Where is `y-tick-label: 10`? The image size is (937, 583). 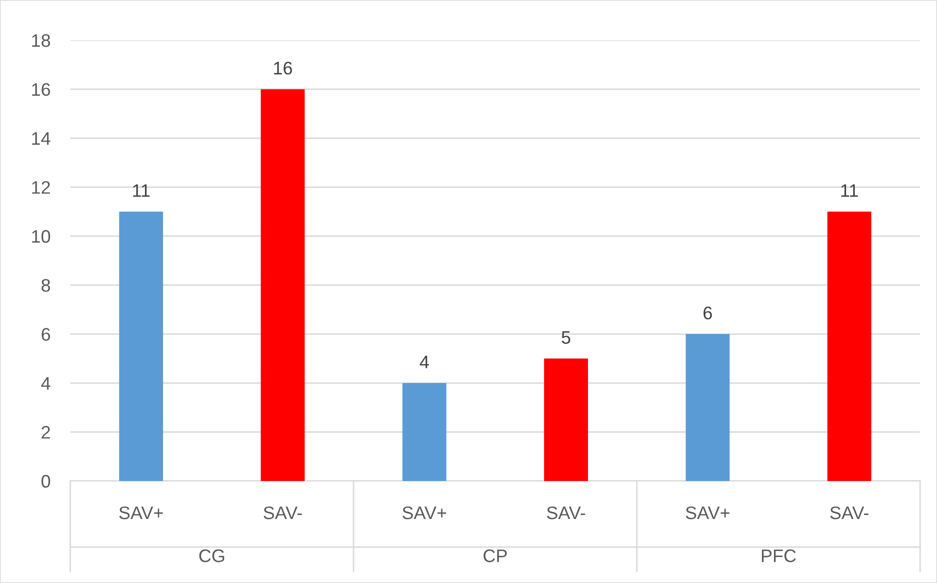 y-tick-label: 10 is located at coordinates (41, 236).